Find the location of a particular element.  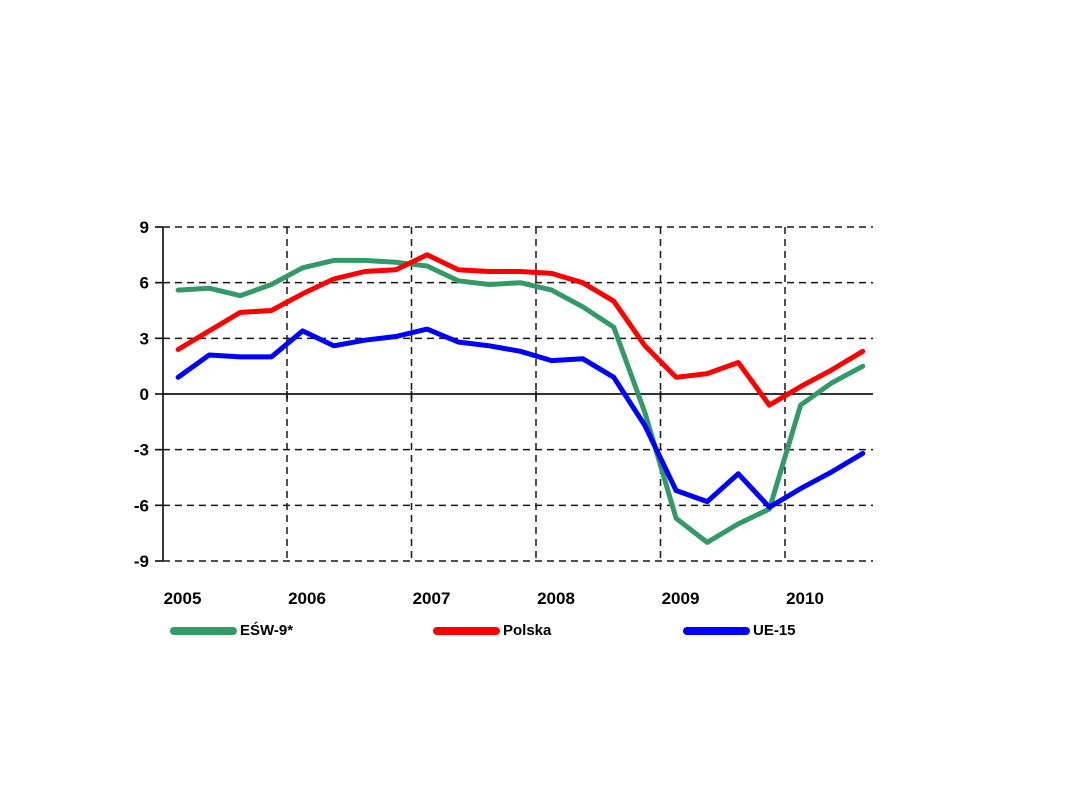

legend-item-0: EŚW-9* is located at coordinates (231, 631).